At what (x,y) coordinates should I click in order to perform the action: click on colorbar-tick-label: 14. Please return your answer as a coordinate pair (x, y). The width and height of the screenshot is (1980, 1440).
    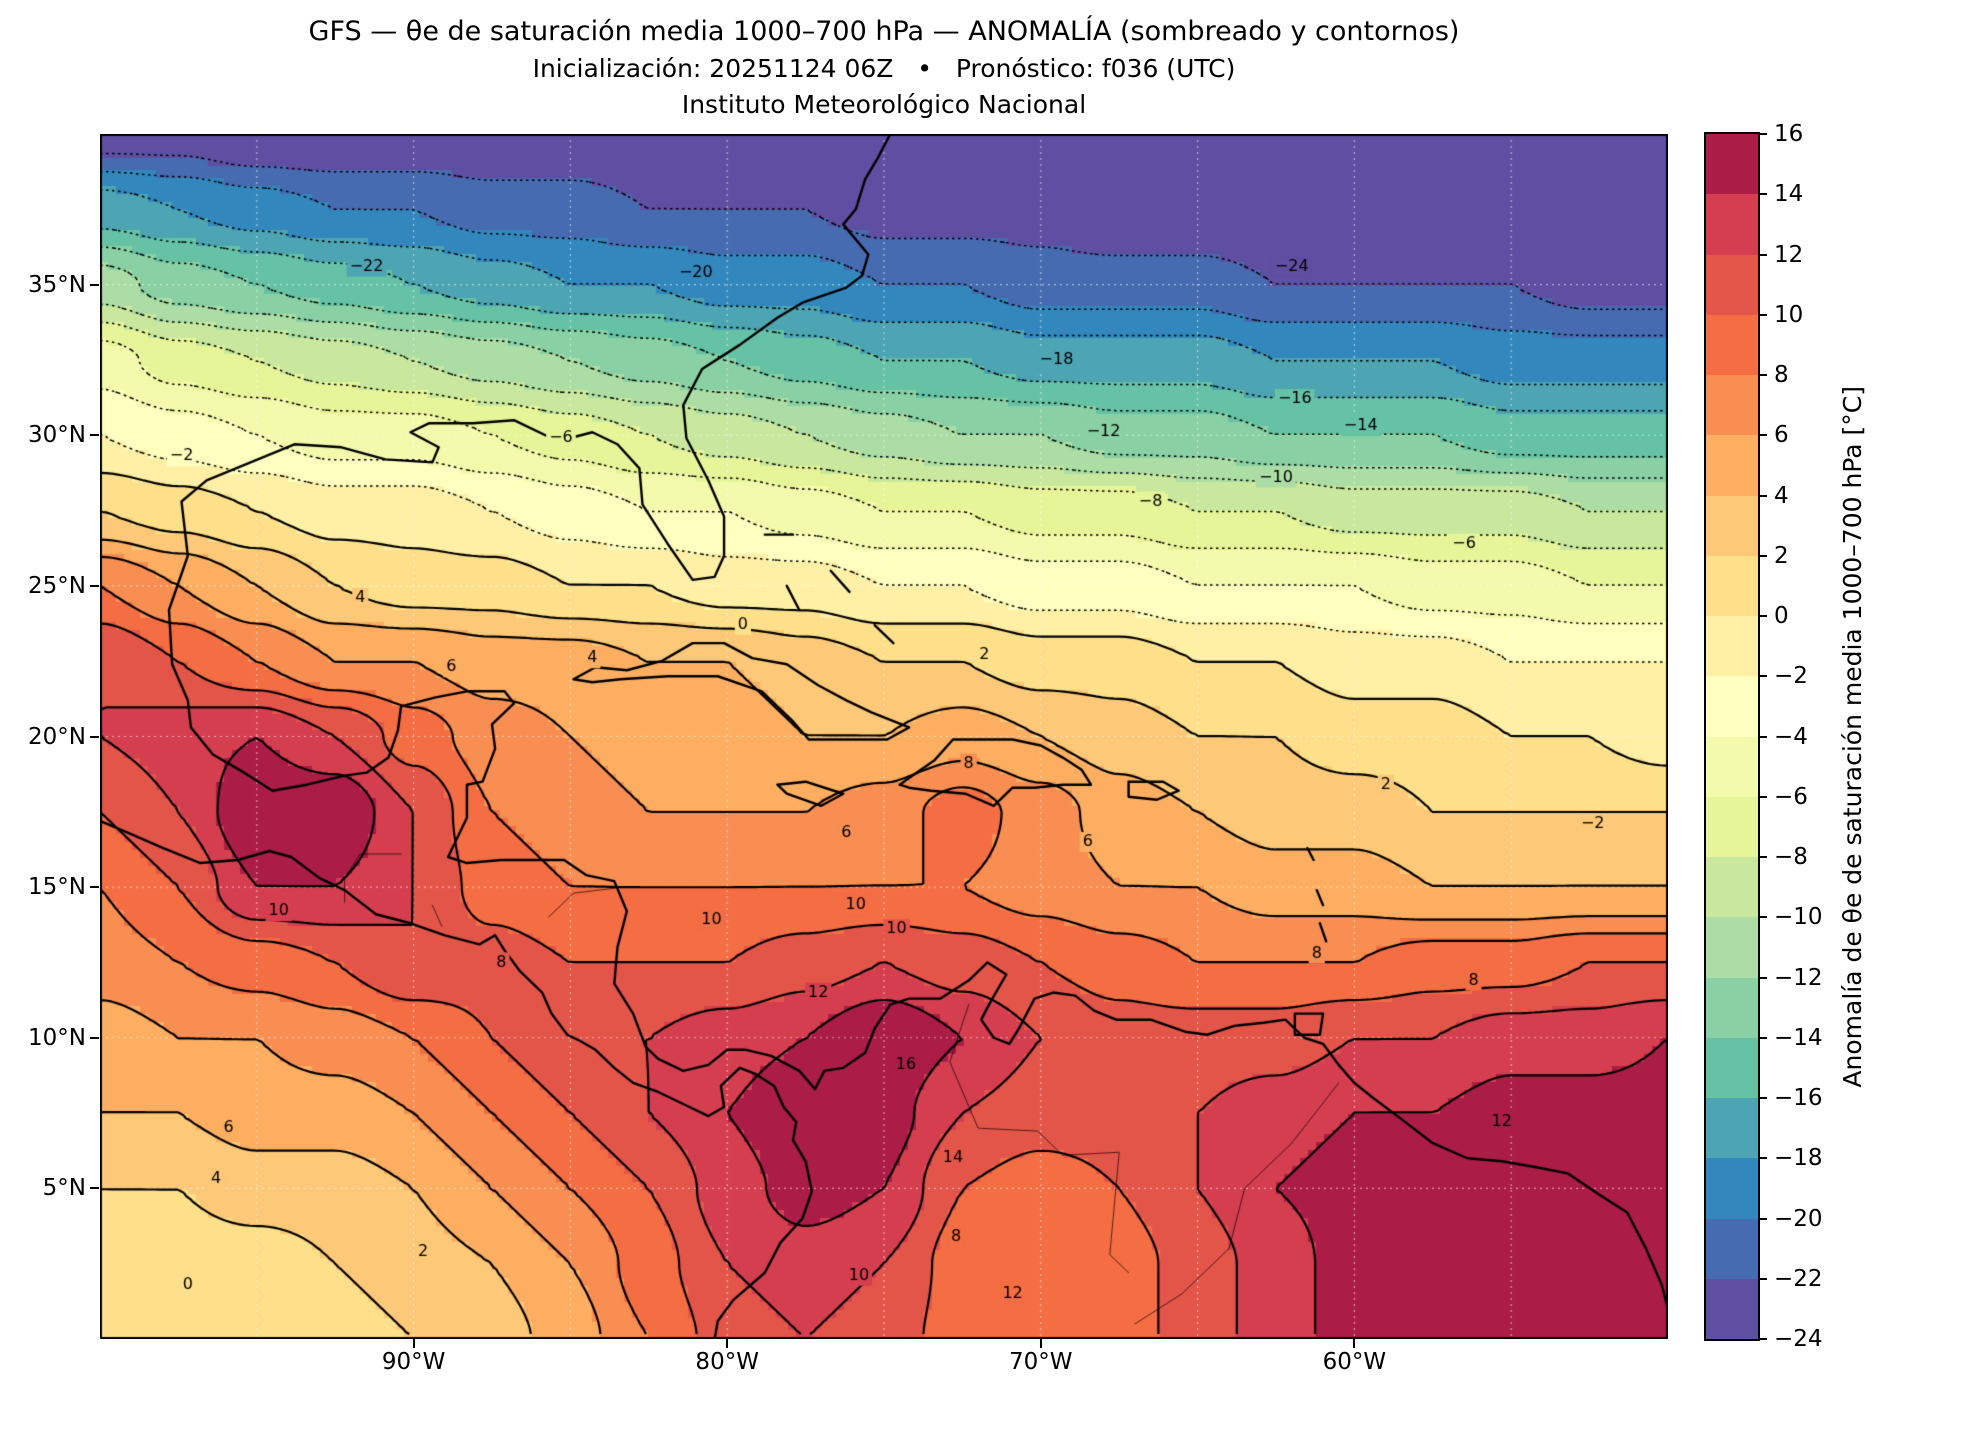
    Looking at the image, I should click on (1789, 194).